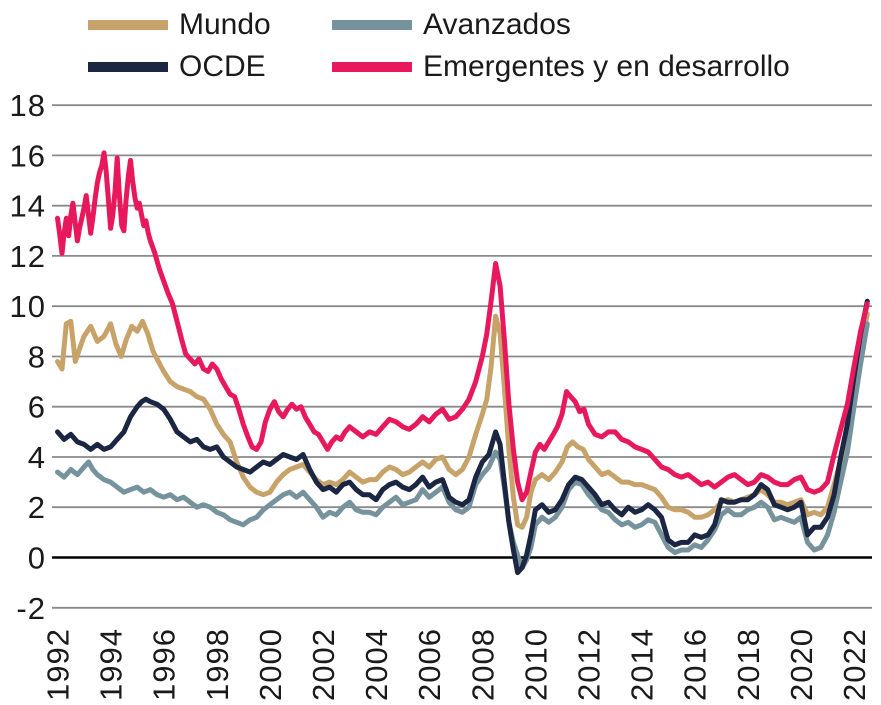 The image size is (881, 705). Describe the element at coordinates (372, 67) in the screenshot. I see `legend-swatch-emergentes` at that location.